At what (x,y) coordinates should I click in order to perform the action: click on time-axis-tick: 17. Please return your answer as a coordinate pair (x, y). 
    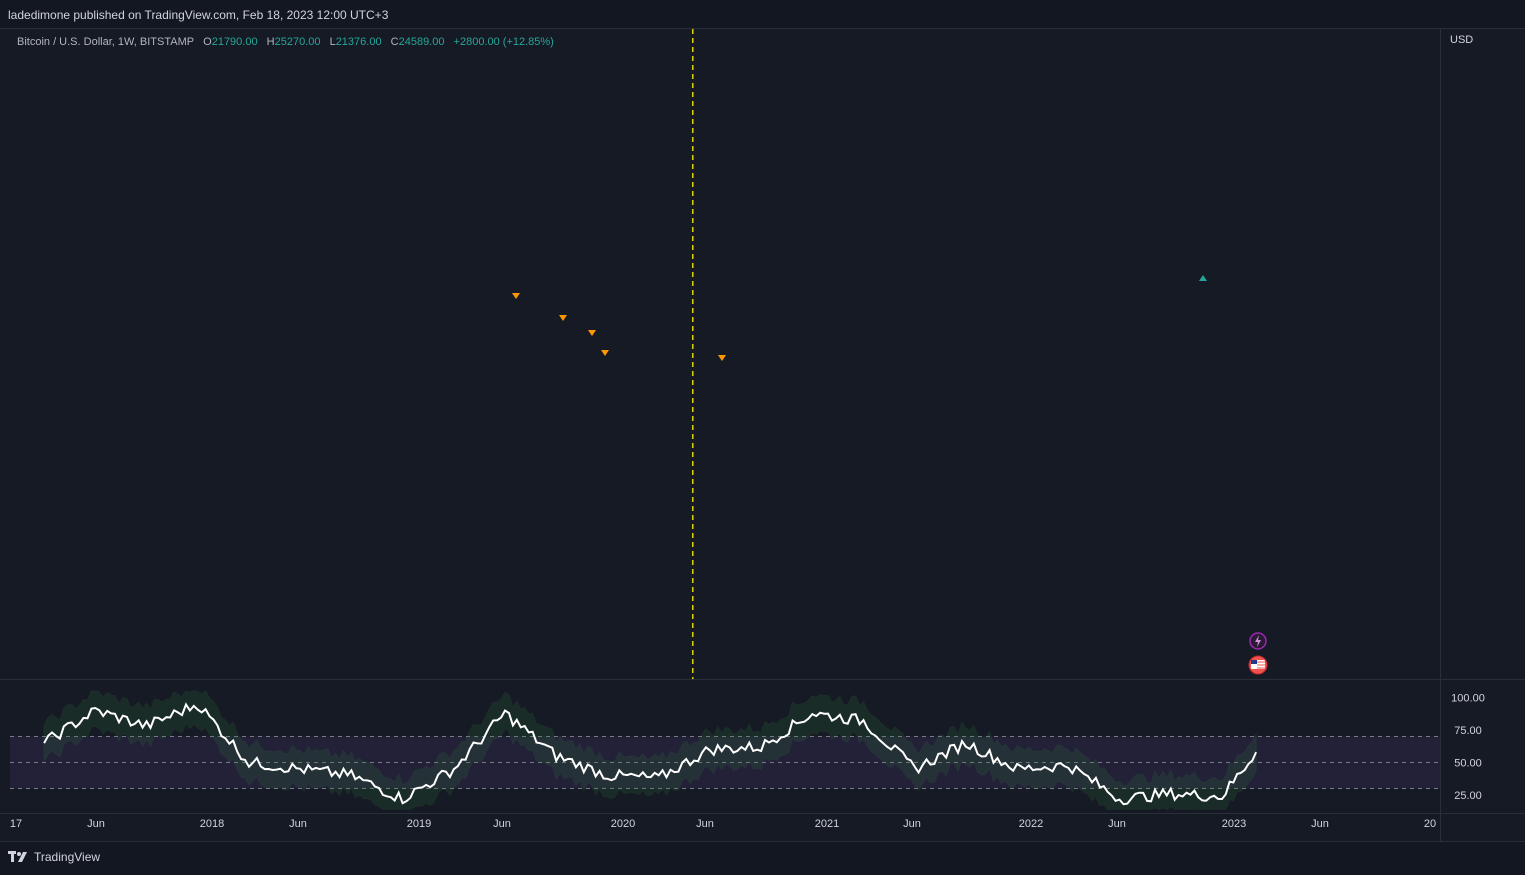
    Looking at the image, I should click on (16, 824).